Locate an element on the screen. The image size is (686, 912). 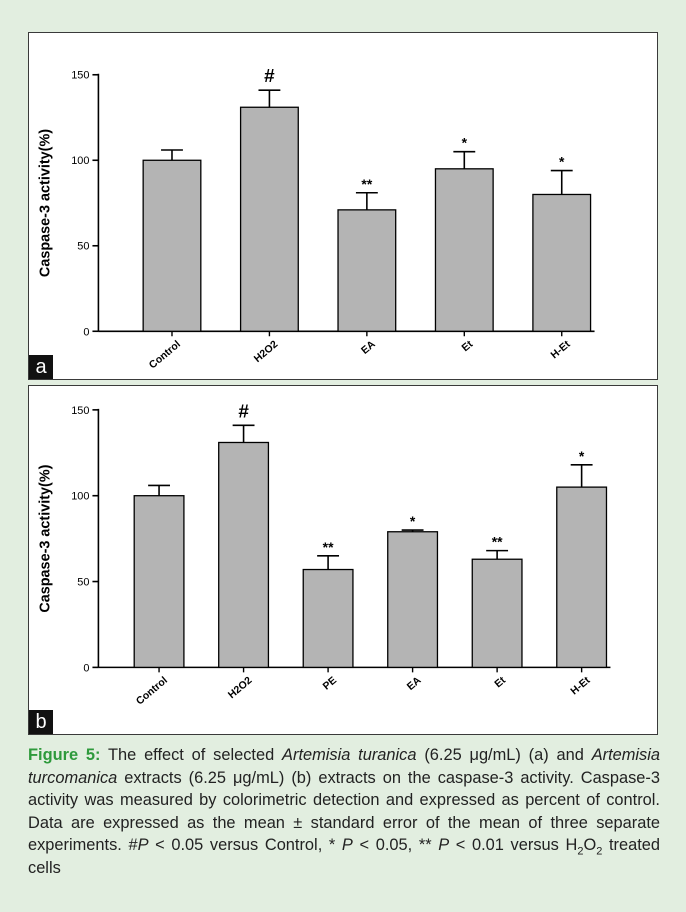
caption-text: < 0.01 versus H is located at coordinates (513, 845).